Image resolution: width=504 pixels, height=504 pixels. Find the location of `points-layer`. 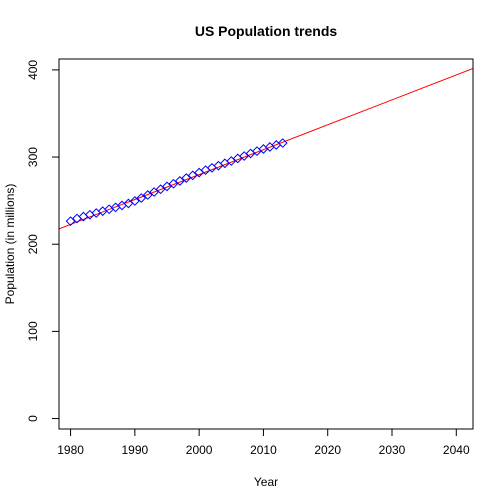

points-layer is located at coordinates (176, 182).